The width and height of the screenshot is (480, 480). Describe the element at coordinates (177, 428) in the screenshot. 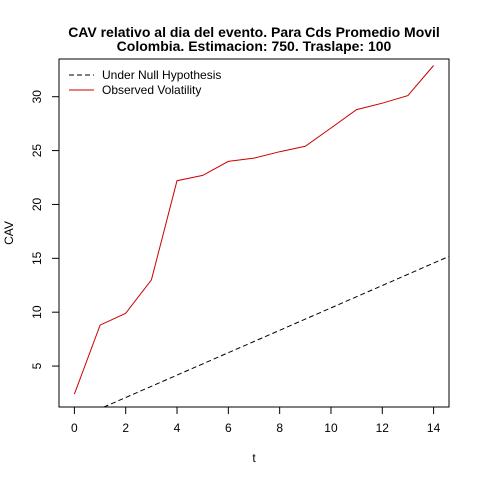

I see `x-tick-label: 4` at that location.